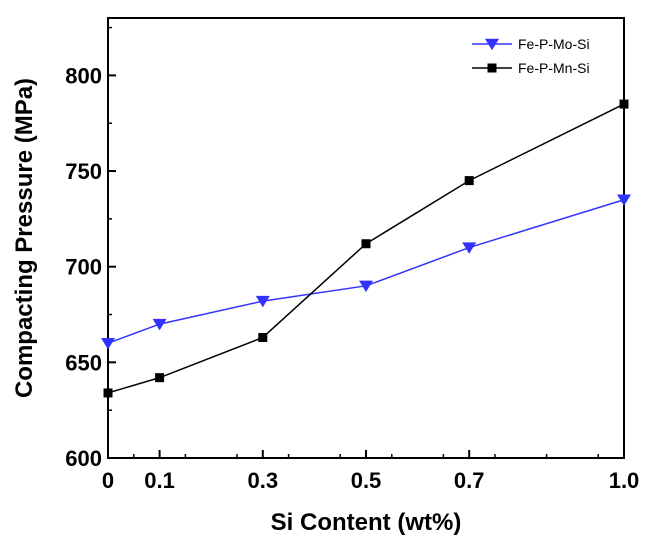  Describe the element at coordinates (469, 480) in the screenshot. I see `x-tick-label: 0.7` at that location.